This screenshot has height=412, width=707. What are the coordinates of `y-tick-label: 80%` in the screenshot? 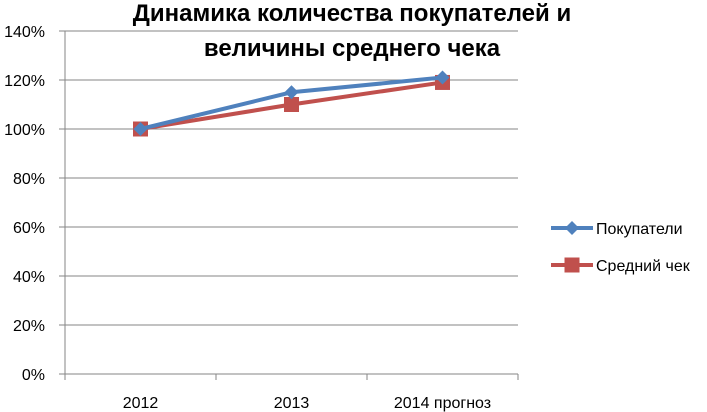 It's located at (29, 179).